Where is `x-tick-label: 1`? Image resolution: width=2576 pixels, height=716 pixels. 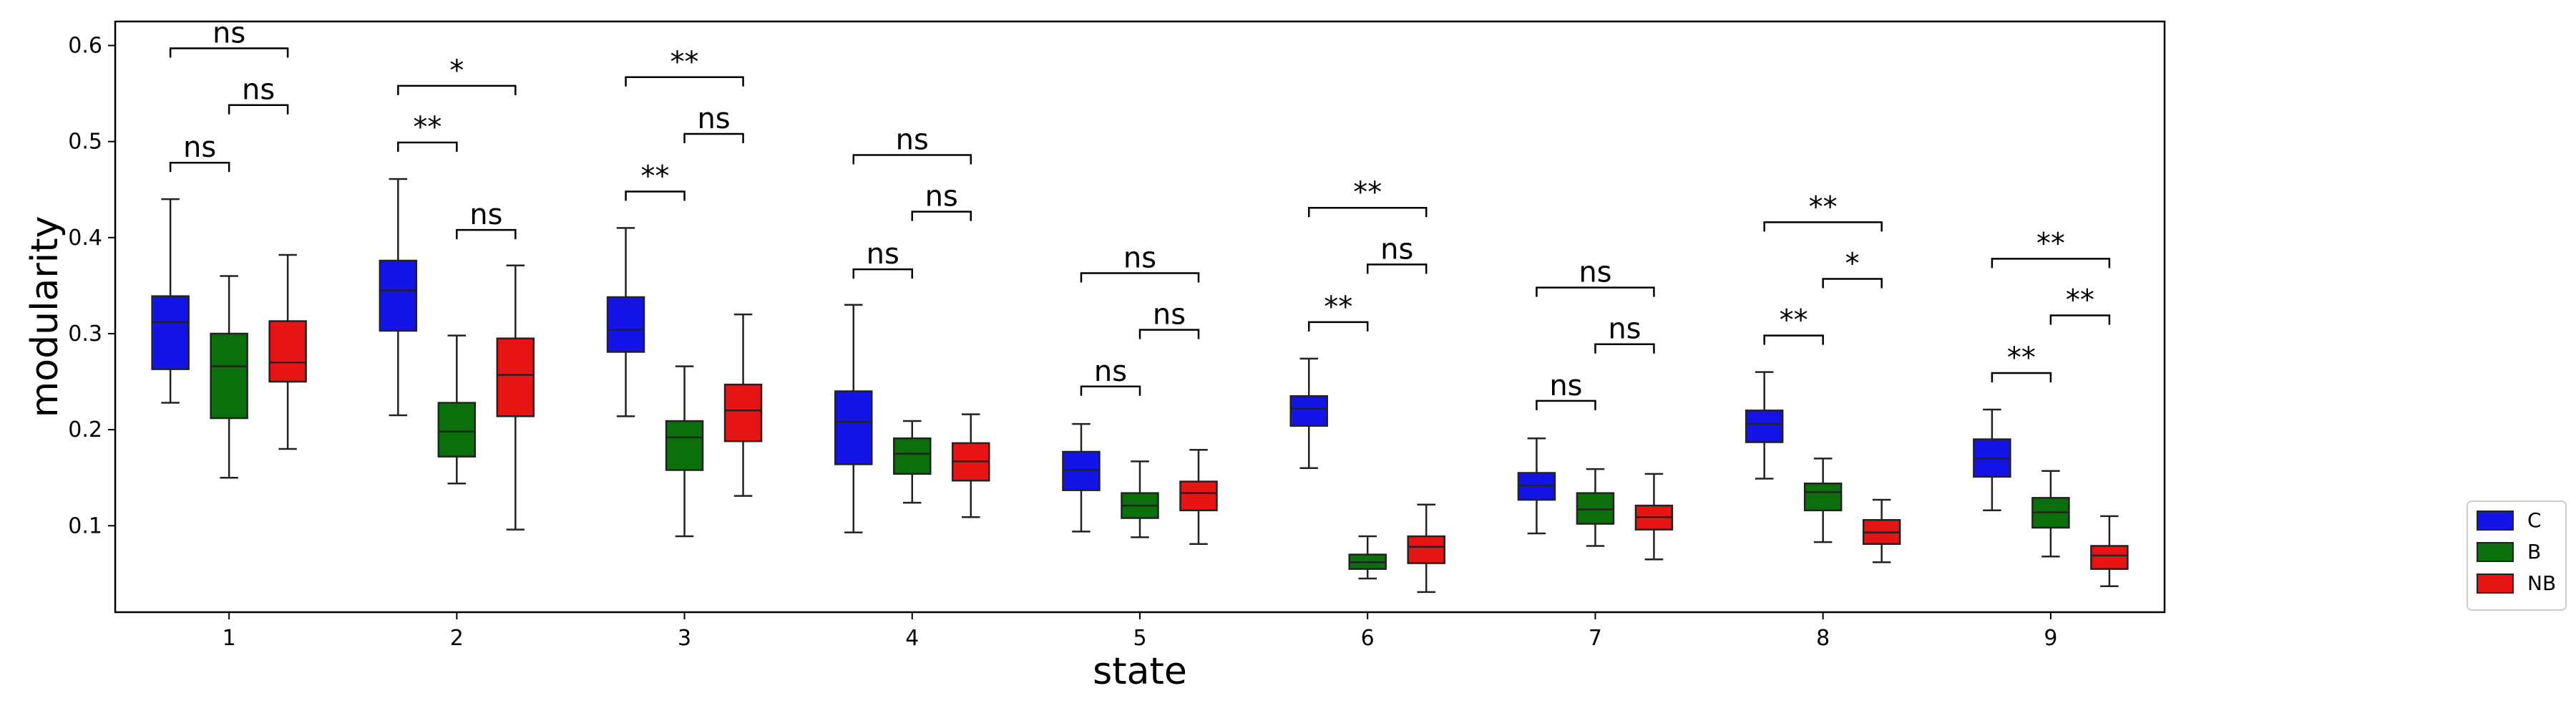 x-tick-label: 1 is located at coordinates (229, 638).